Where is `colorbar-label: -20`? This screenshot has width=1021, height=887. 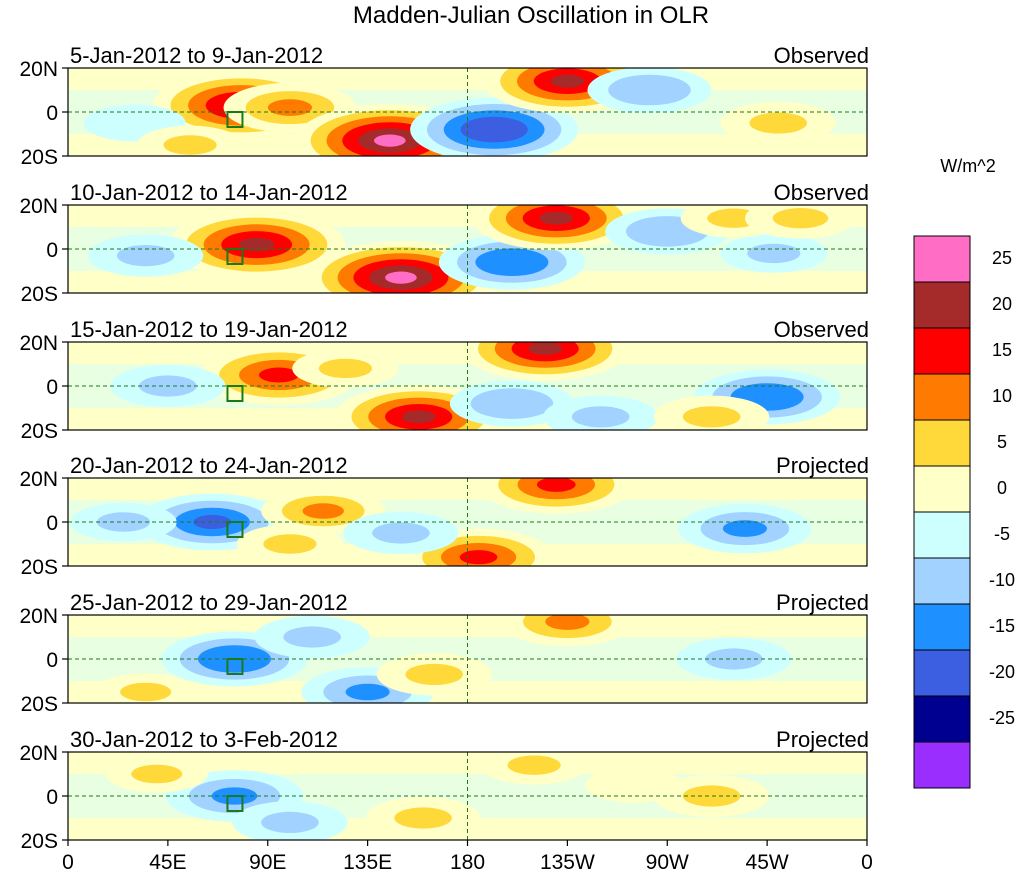 colorbar-label: -20 is located at coordinates (1002, 672).